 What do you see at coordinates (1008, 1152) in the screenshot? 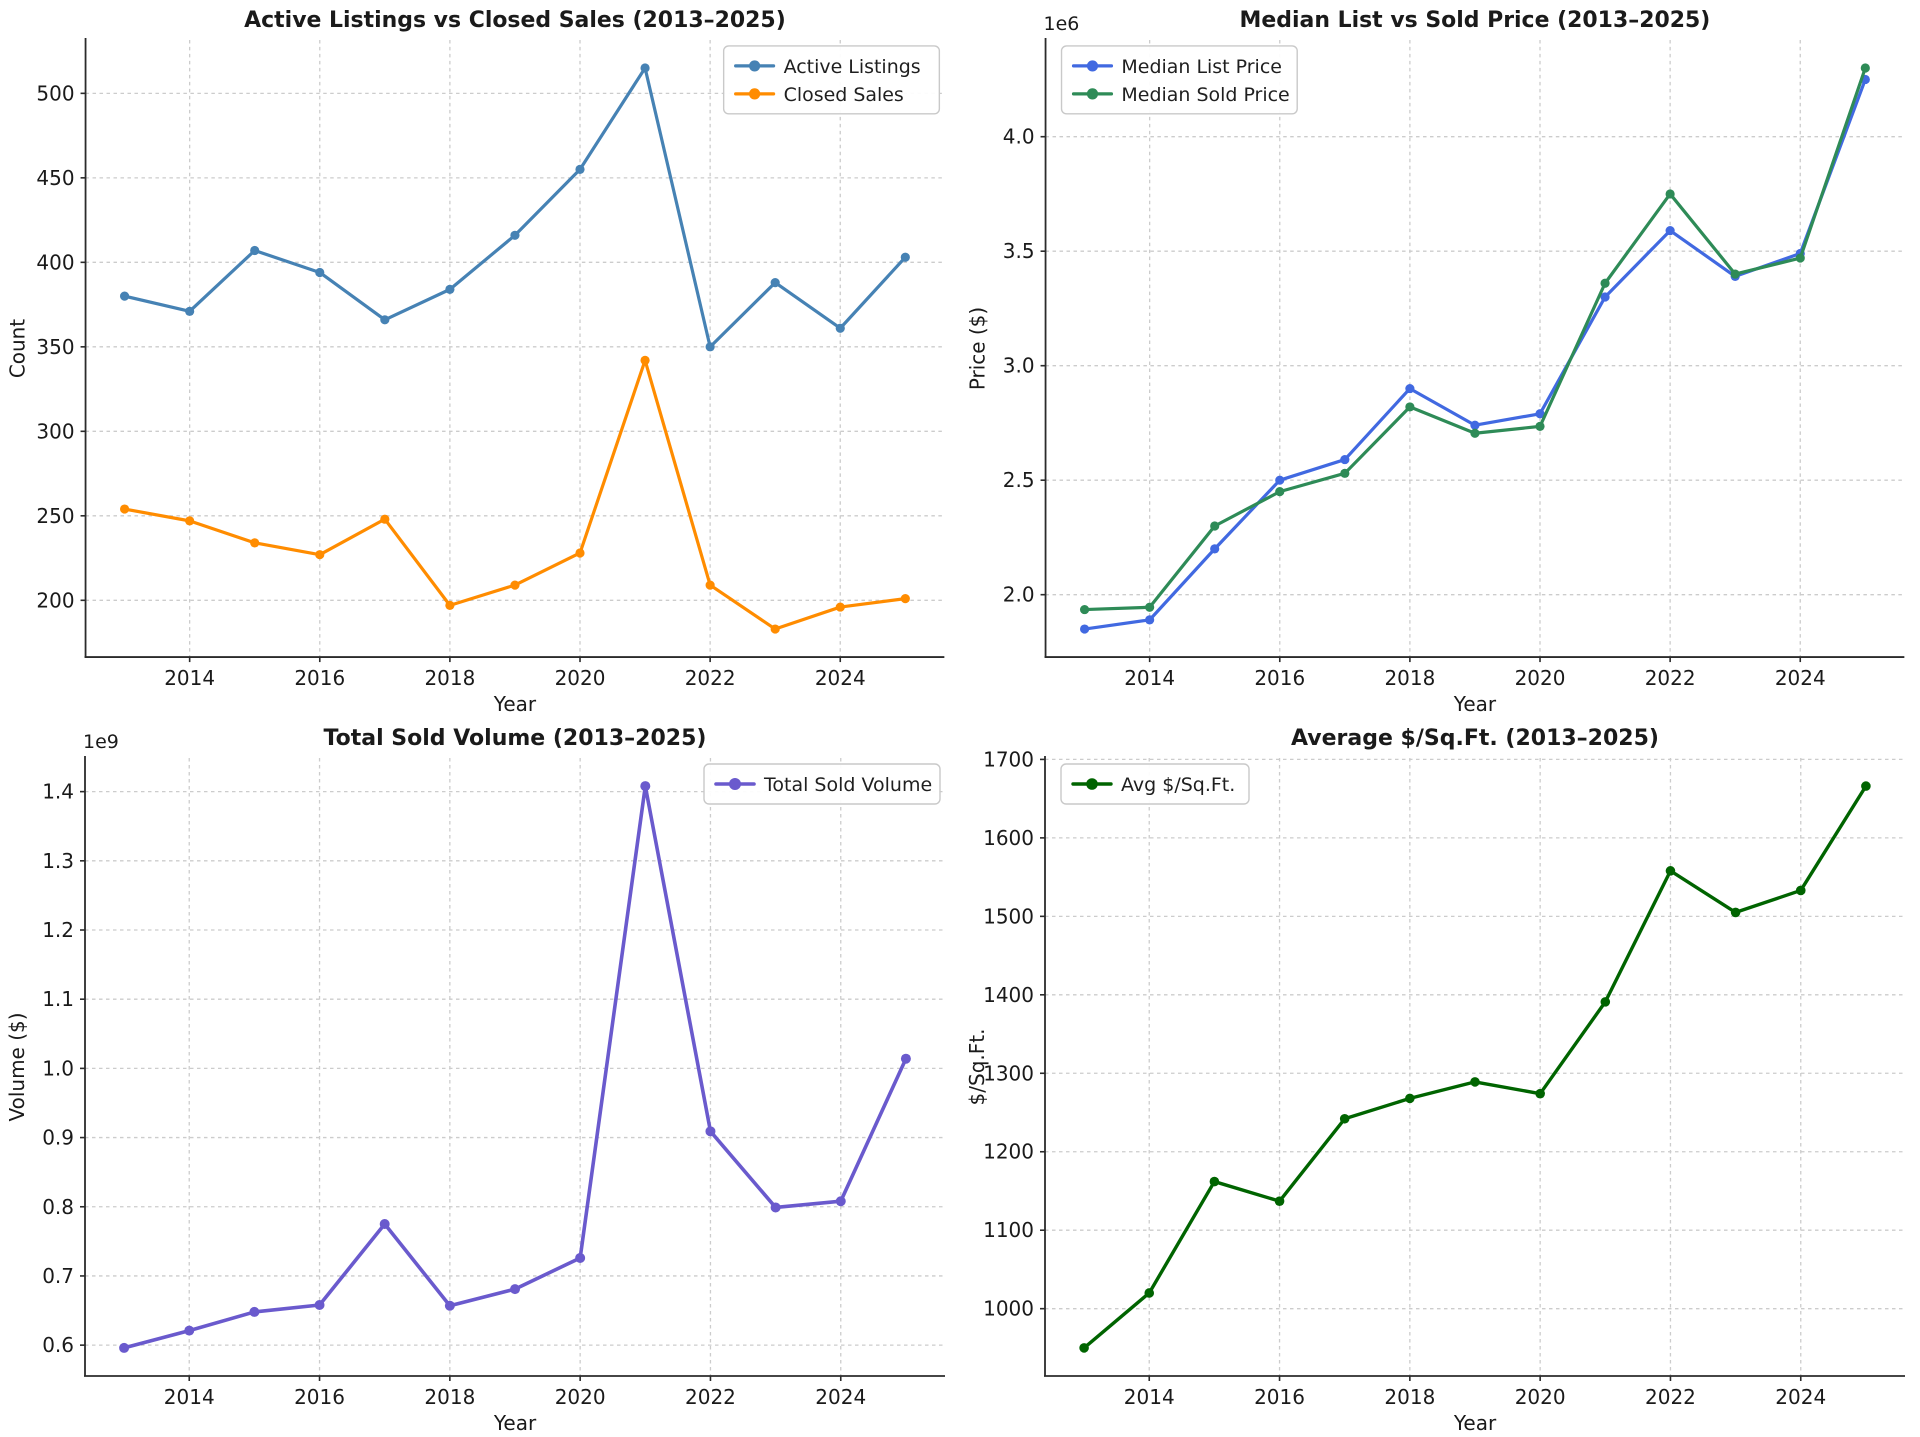
I see `y-tick-label: 1200` at bounding box center [1008, 1152].